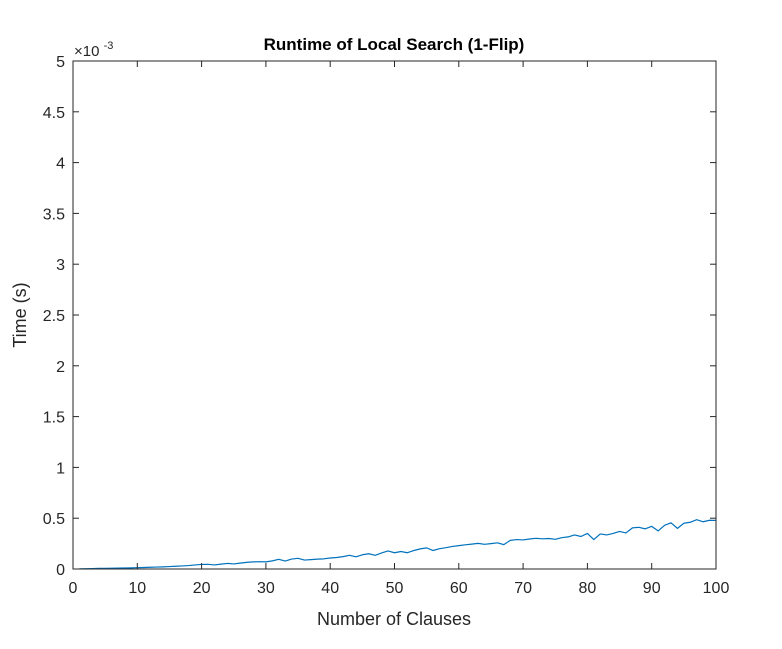 This screenshot has width=782, height=649. Describe the element at coordinates (60, 570) in the screenshot. I see `y-tick-label: 0` at that location.